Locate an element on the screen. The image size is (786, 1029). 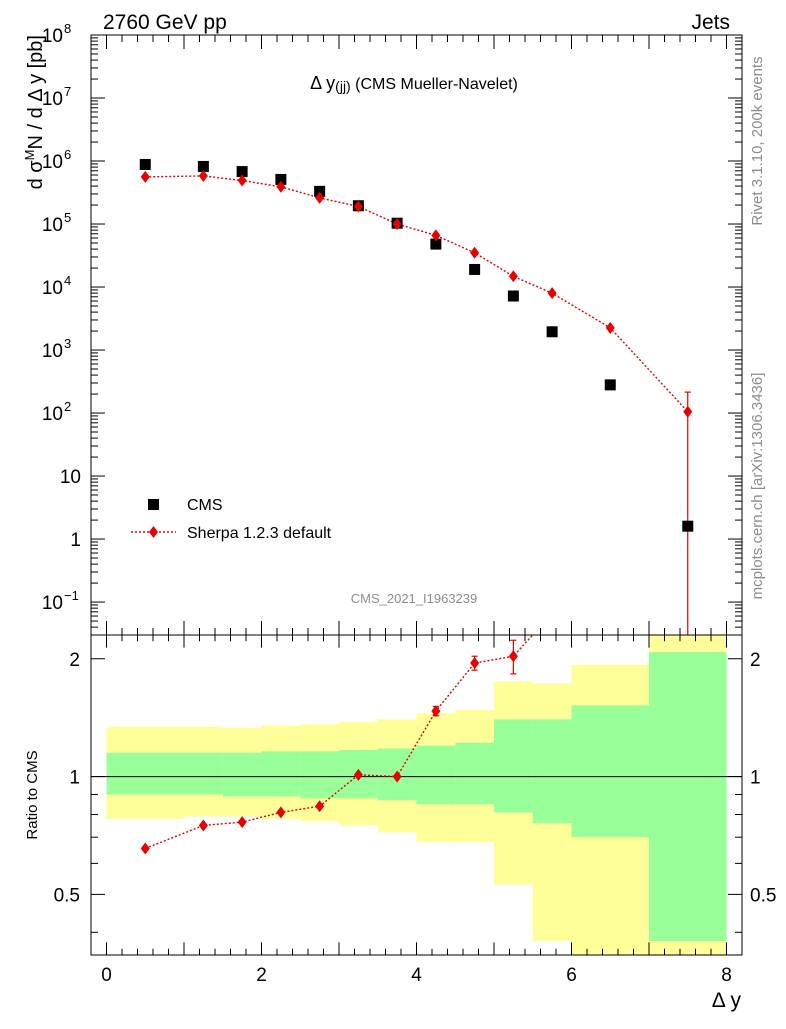
analysis-id: CMS_2021_I1963239 is located at coordinates (414, 598).